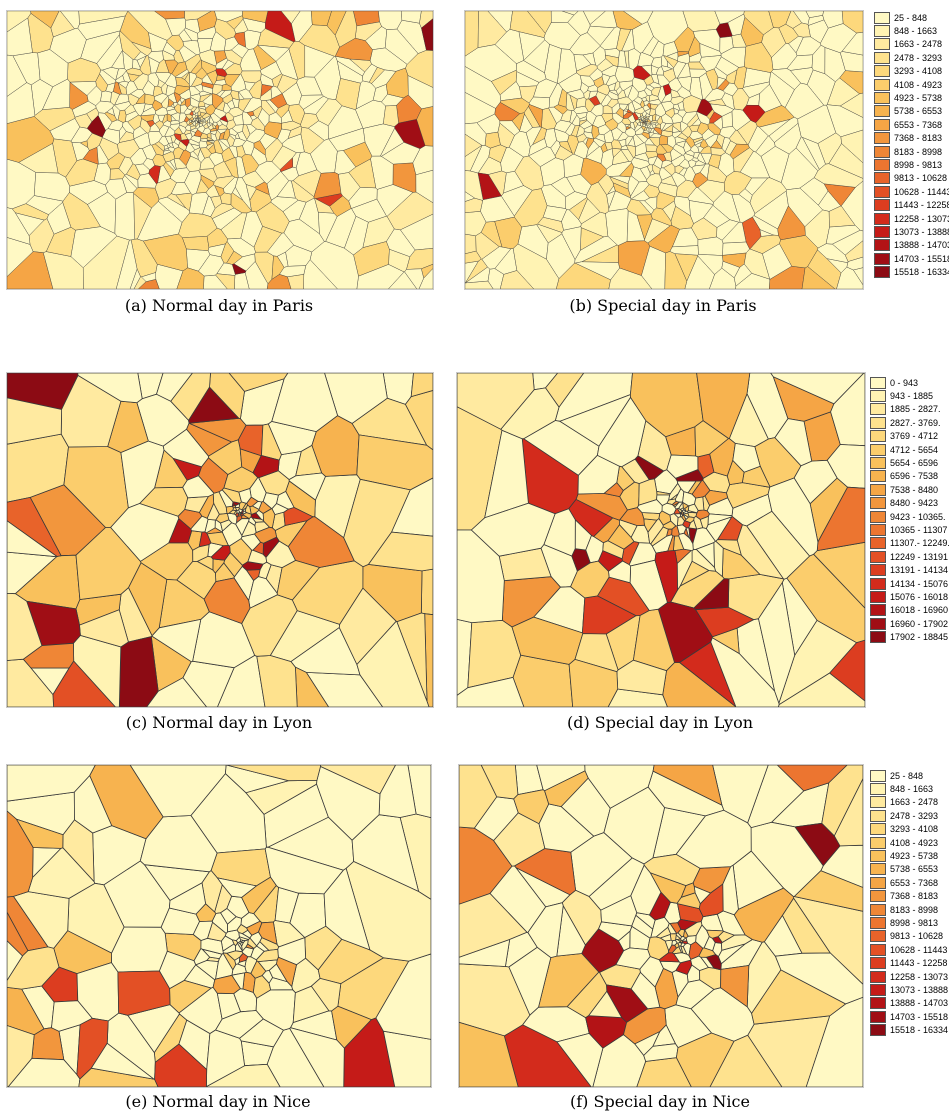 The image size is (949, 1120). Describe the element at coordinates (909, 869) in the screenshot. I see `legend-entry: 5738 - 6553` at that location.